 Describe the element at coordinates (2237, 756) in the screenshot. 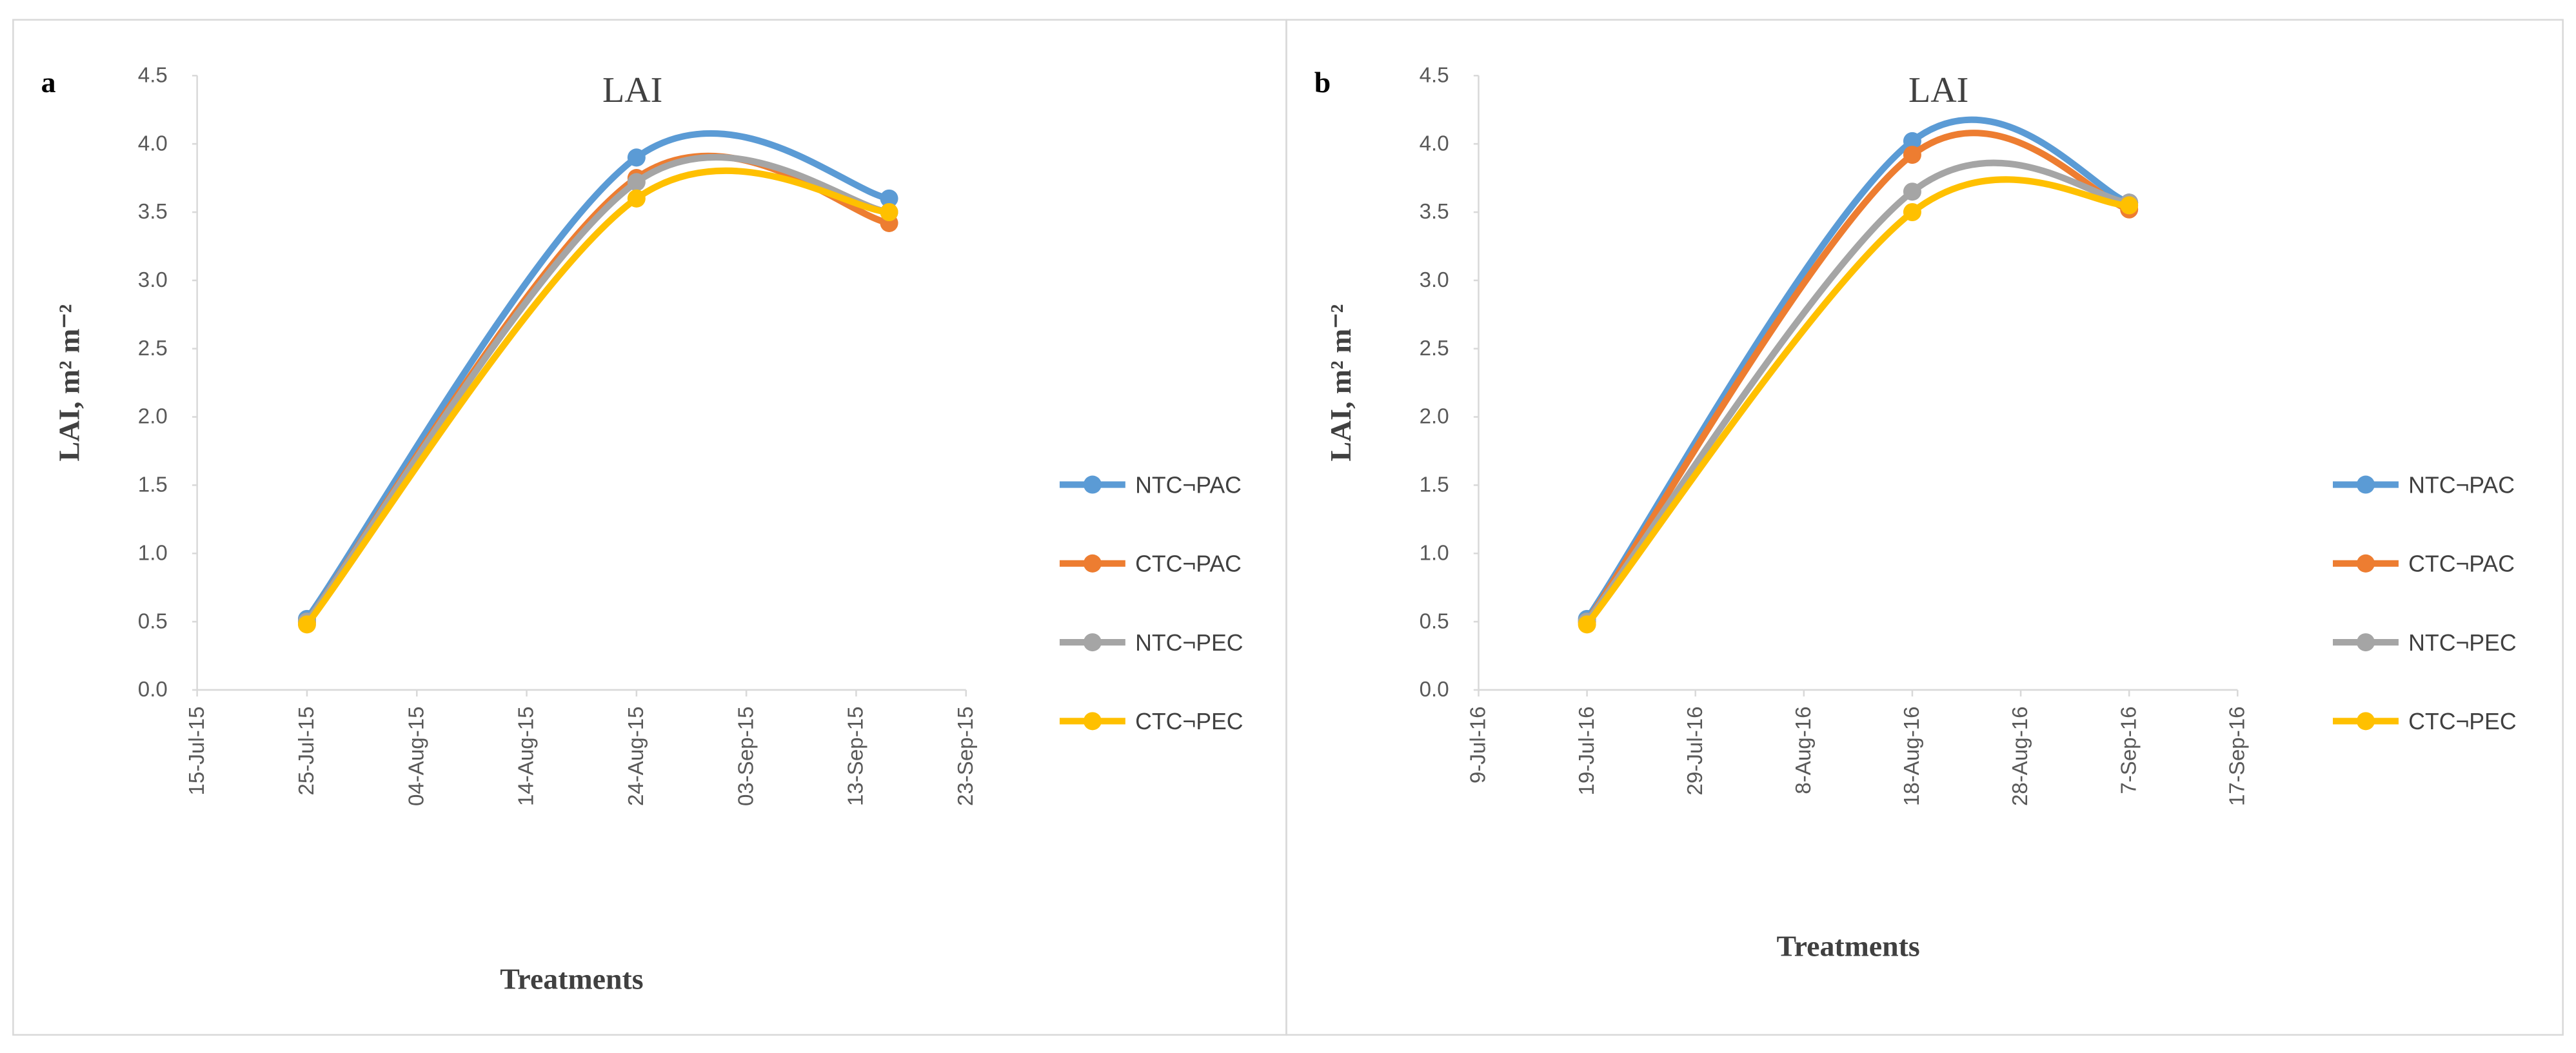

I see `x-tick-label: 17-Sep-16` at that location.